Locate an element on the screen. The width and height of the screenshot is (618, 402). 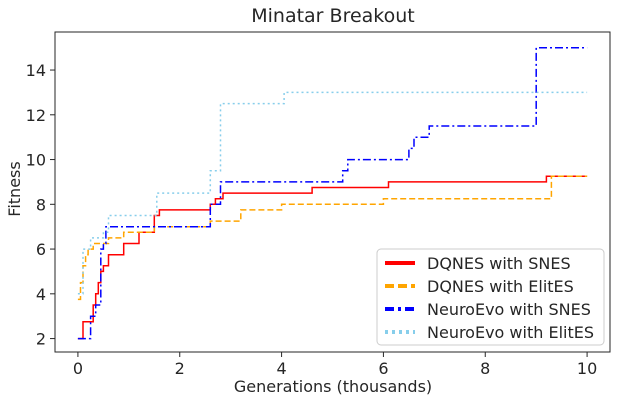
y-tick-label: 14 is located at coordinates (36, 70).